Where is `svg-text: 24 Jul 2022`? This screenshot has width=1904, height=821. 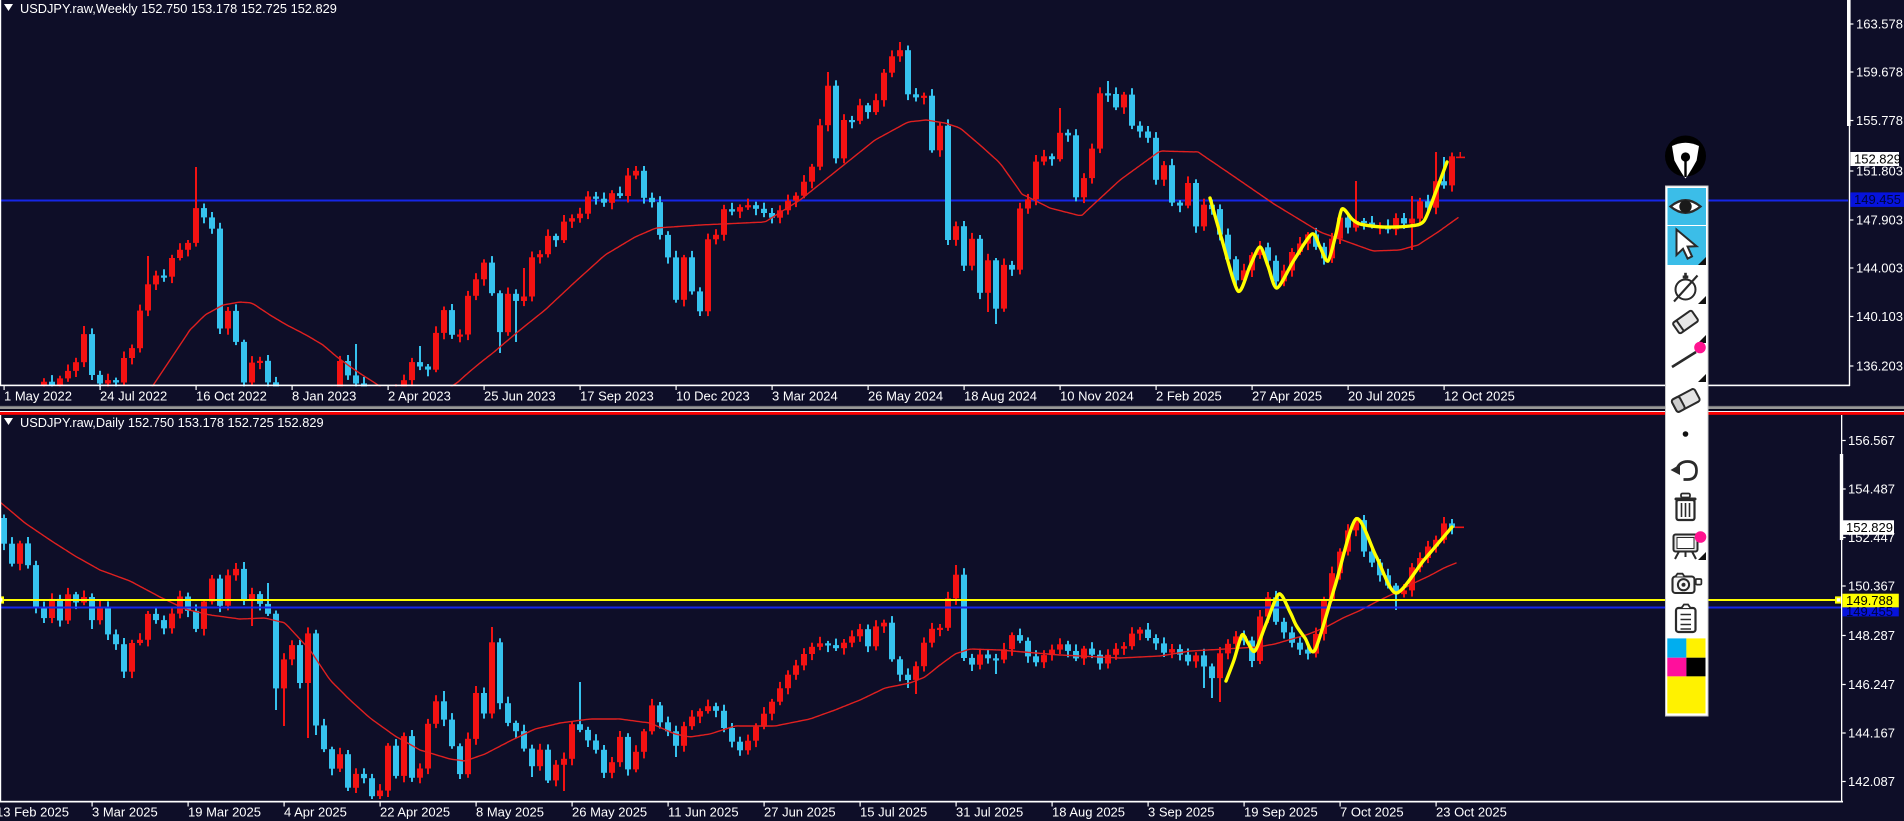
svg-text: 24 Jul 2022 is located at coordinates (133, 396).